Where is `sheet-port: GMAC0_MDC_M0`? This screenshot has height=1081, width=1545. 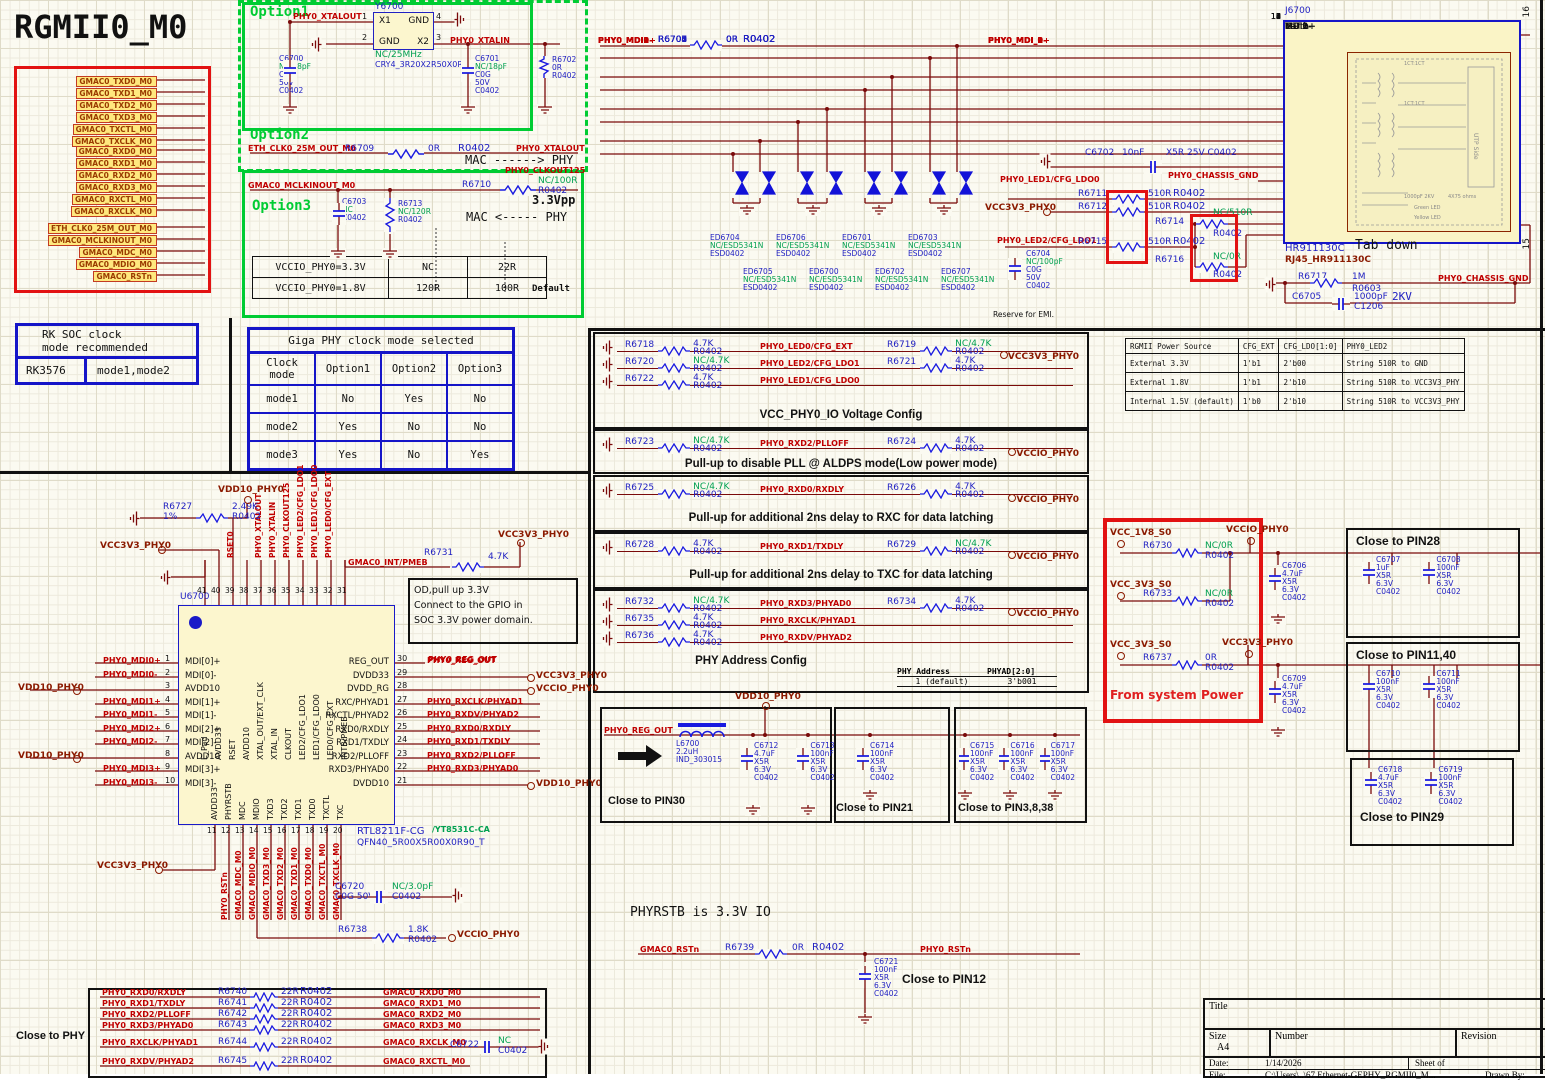
sheet-port: GMAC0_MDC_M0 is located at coordinates (111, 253).